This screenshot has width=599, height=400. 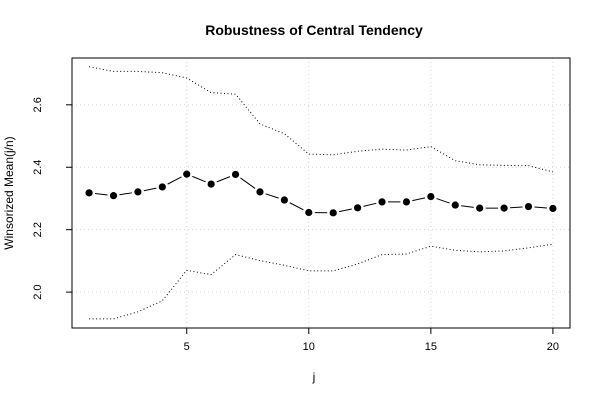 What do you see at coordinates (314, 30) in the screenshot?
I see `chart-title: Robustness of Central Tendency` at bounding box center [314, 30].